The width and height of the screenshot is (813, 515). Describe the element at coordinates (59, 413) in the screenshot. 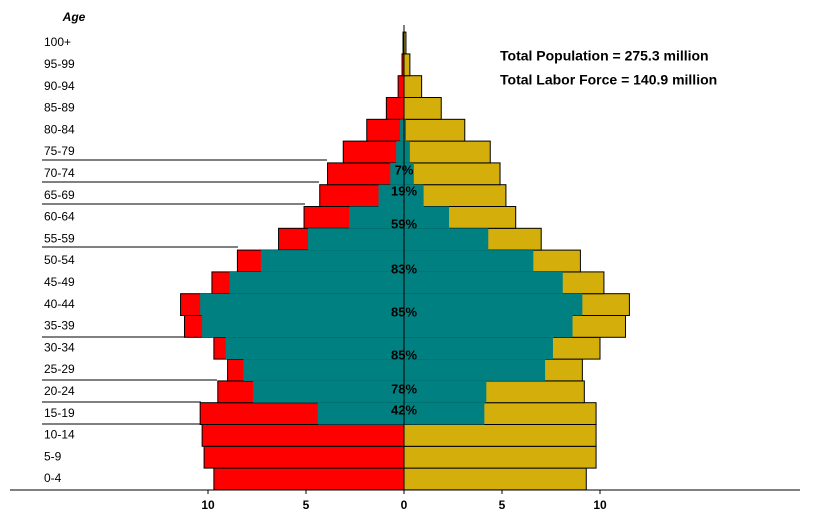

I see `y-tick-label: 15-19` at that location.